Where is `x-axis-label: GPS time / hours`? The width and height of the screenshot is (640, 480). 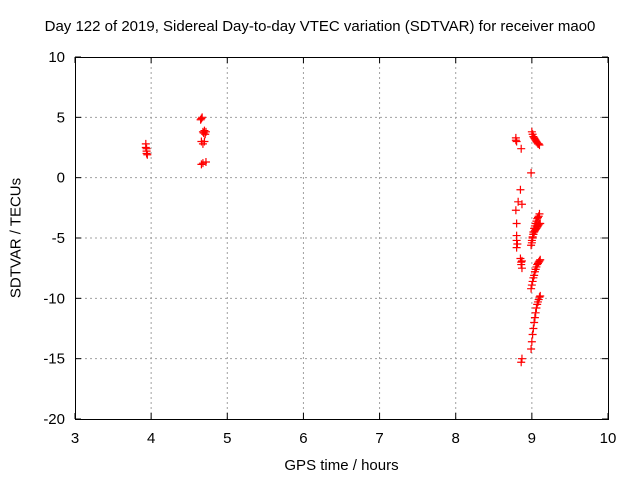 x-axis-label: GPS time / hours is located at coordinates (341, 465).